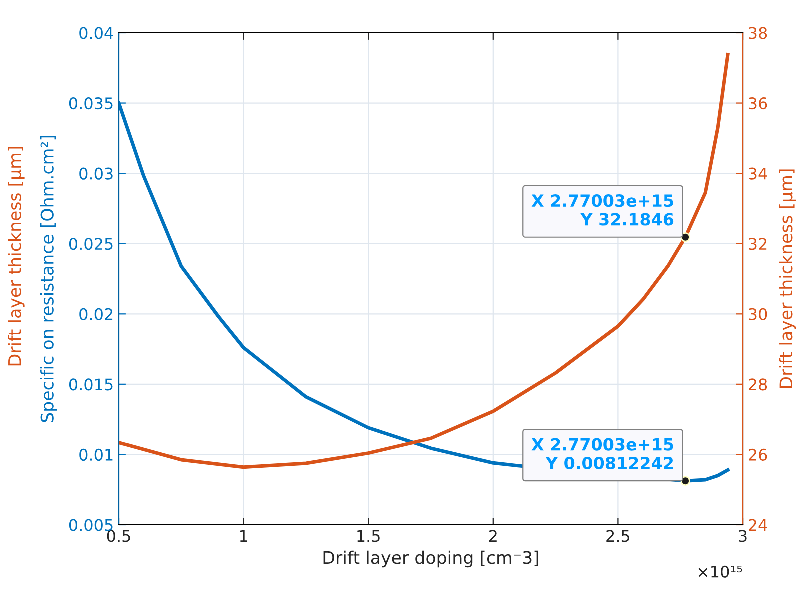 This screenshot has height=603, width=812. Describe the element at coordinates (758, 525) in the screenshot. I see `y2-tick-label: 24` at that location.